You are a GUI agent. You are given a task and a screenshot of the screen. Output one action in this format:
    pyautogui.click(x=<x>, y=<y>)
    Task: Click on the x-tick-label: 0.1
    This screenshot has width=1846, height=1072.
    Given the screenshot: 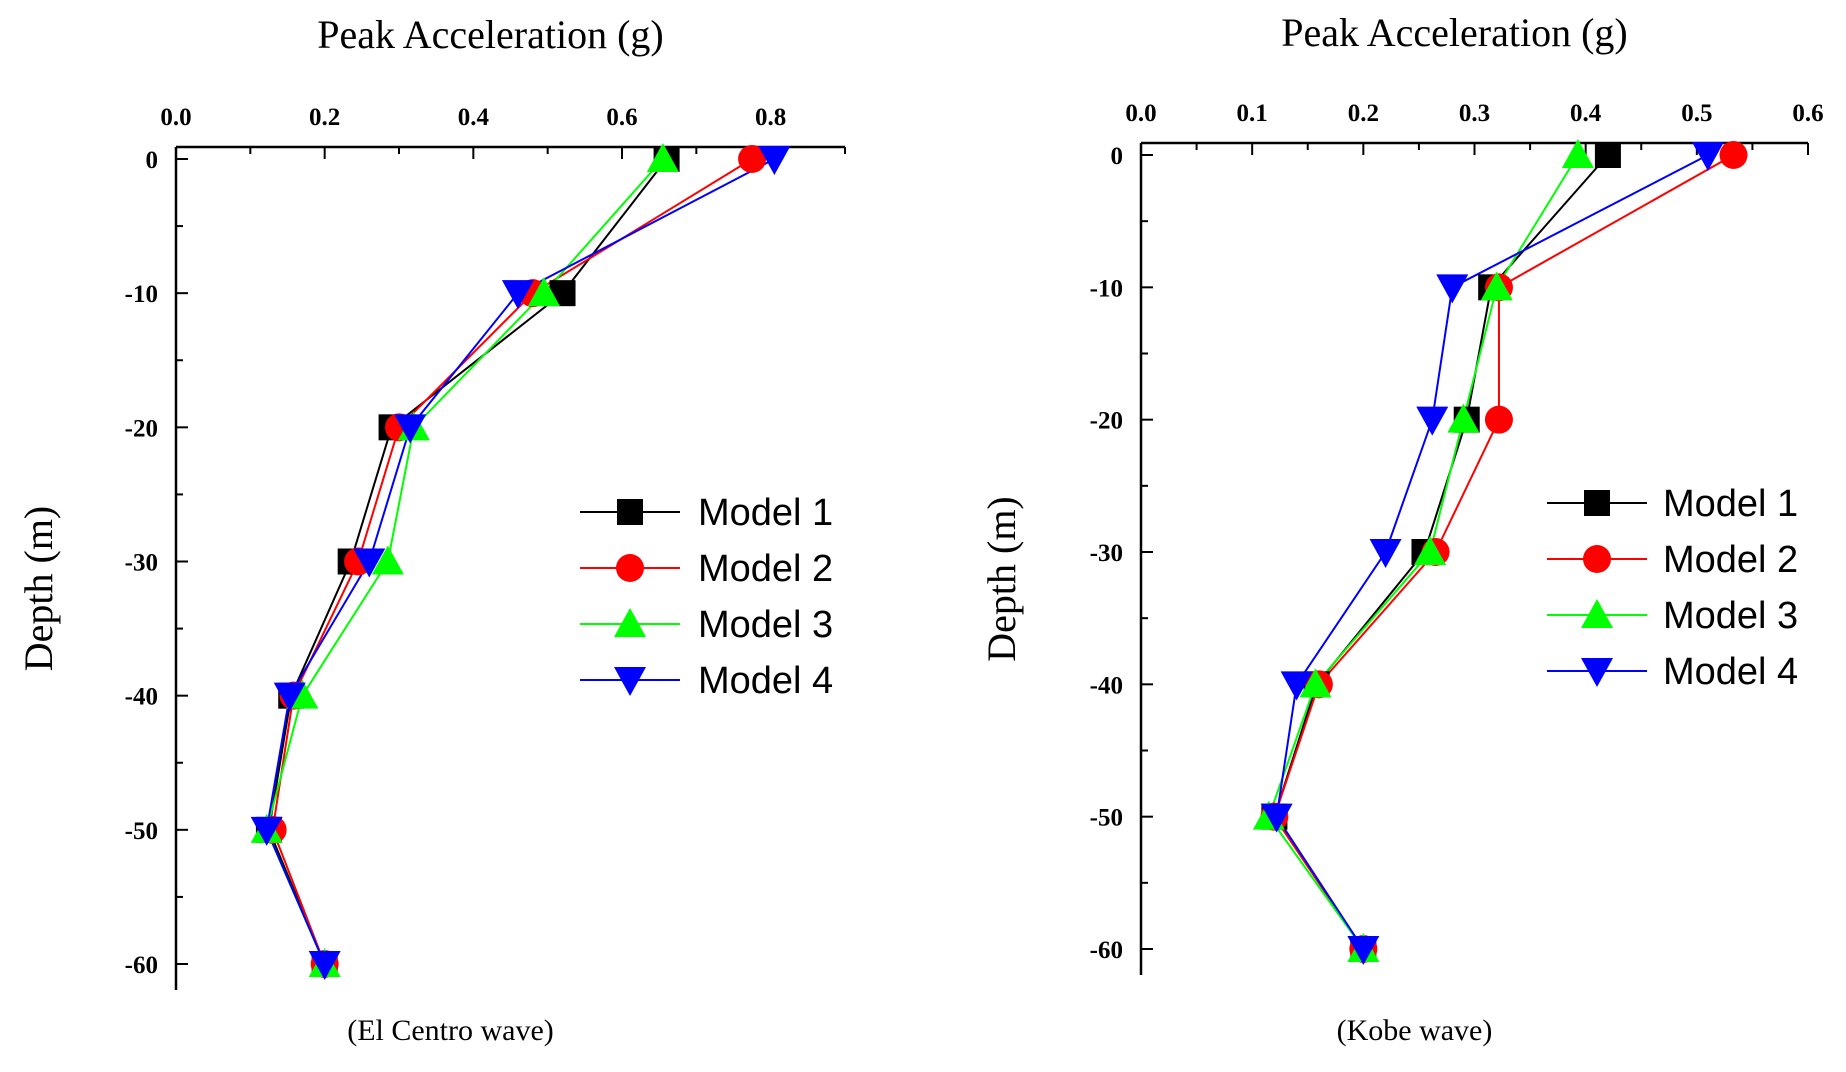 What is the action you would take?
    pyautogui.click(x=1252, y=113)
    